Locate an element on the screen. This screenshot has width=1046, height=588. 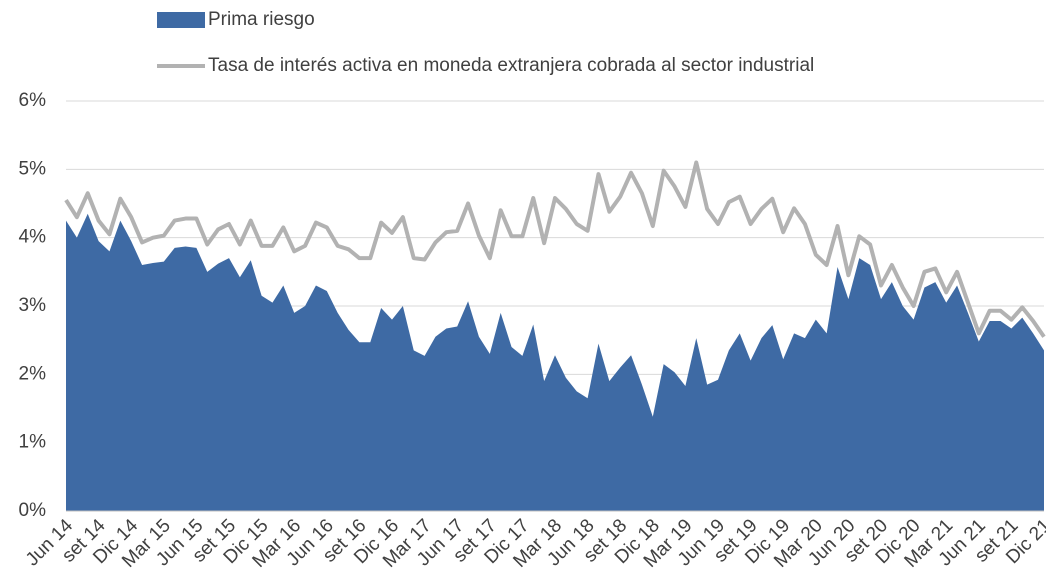
y-tick-label: 3% is located at coordinates (33, 305).